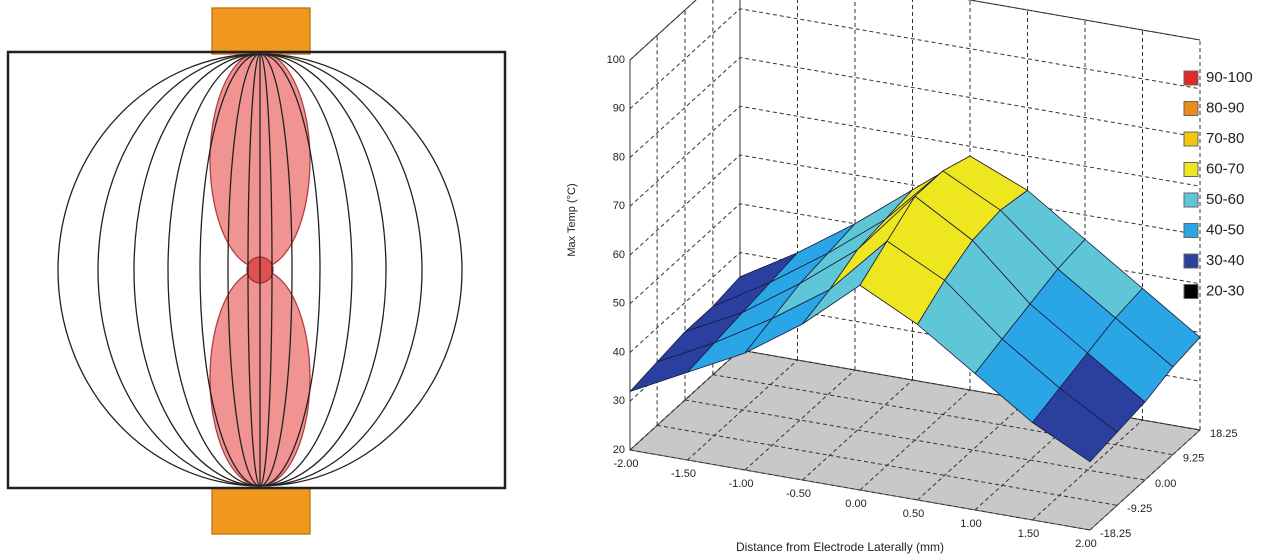 Image resolution: width=1288 pixels, height=560 pixels. What do you see at coordinates (1139, 509) in the screenshot?
I see `y-tick-label: -9.25` at bounding box center [1139, 509].